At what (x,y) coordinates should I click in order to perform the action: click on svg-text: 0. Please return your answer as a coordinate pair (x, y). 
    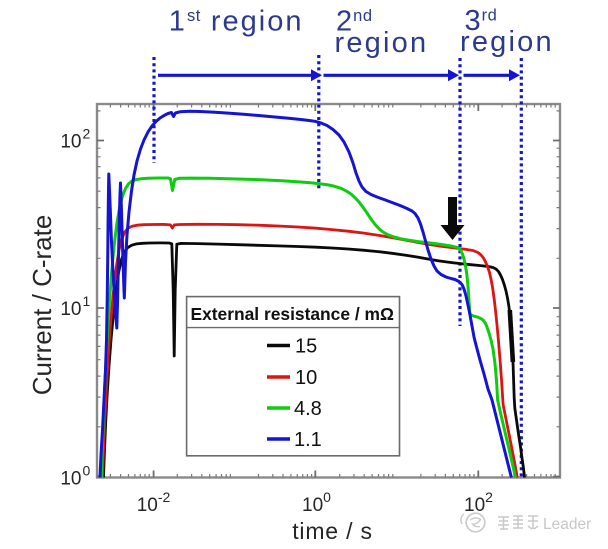
    Looking at the image, I should click on (87, 471).